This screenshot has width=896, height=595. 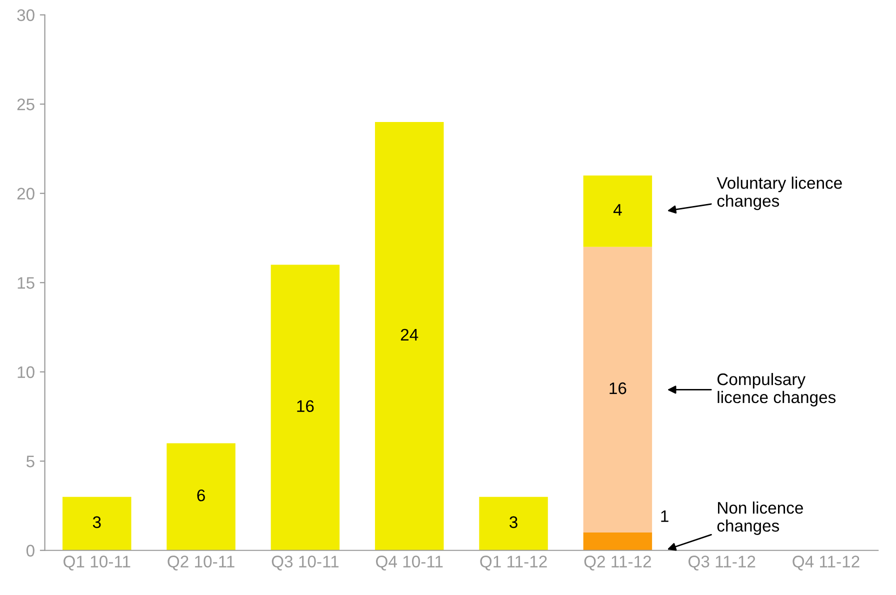 What do you see at coordinates (201, 563) in the screenshot?
I see `x-tick-label: Q2 10-11` at bounding box center [201, 563].